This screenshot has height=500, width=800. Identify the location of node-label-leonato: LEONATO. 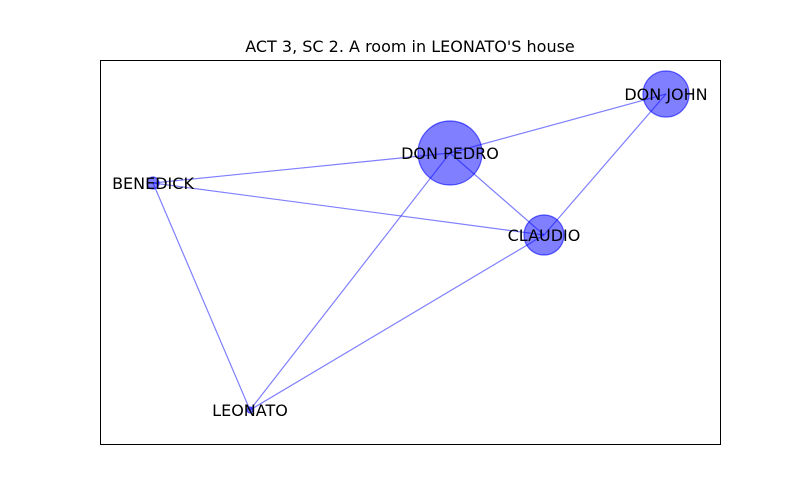
(250, 410).